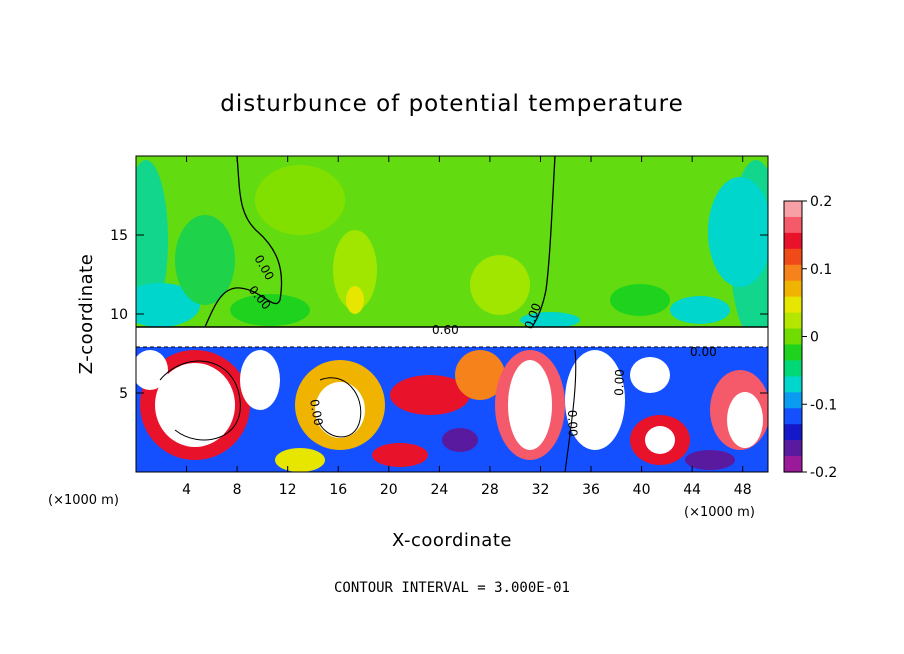  Describe the element at coordinates (821, 202) in the screenshot. I see `colorbar-tick-label: 0.2` at that location.